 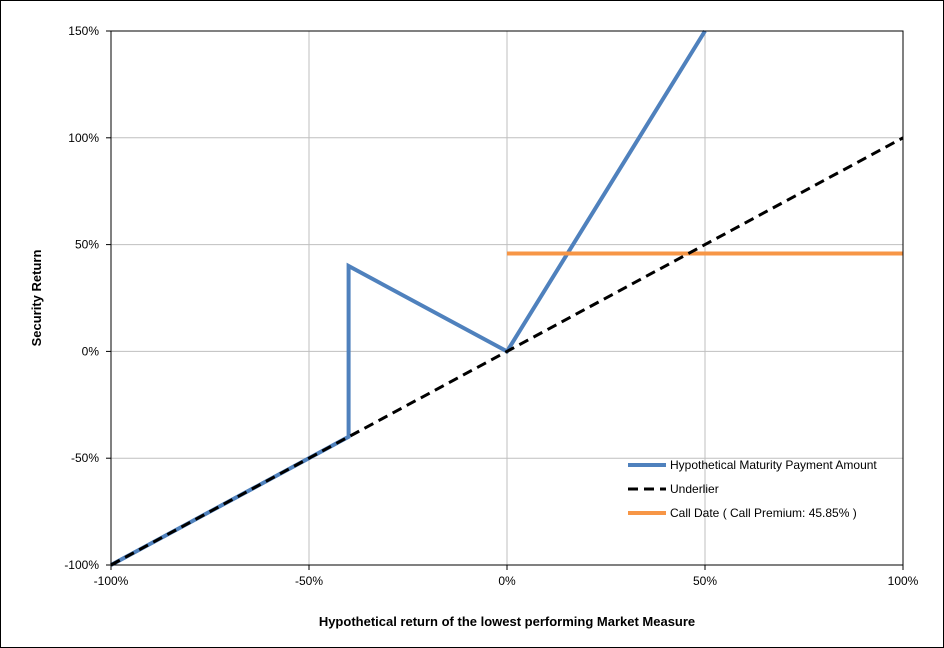 What do you see at coordinates (507, 581) in the screenshot?
I see `x-tick-label: 0%` at bounding box center [507, 581].